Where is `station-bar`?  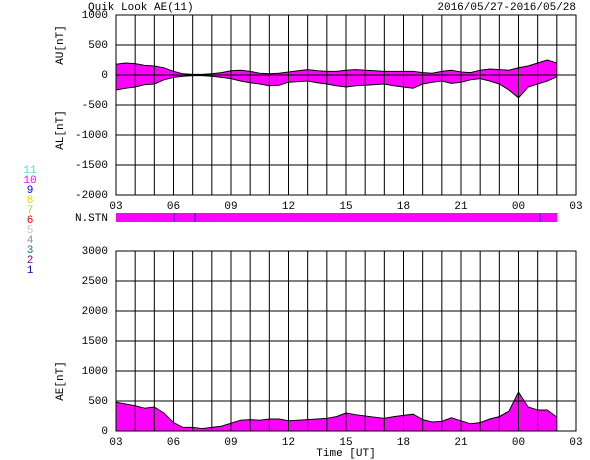
station-bar is located at coordinates (336, 217).